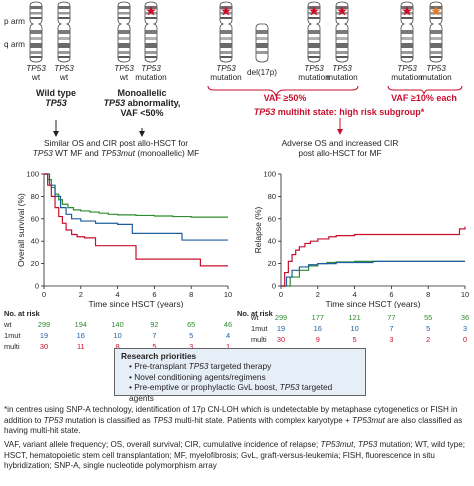 The image size is (474, 486). What do you see at coordinates (12, 346) in the screenshot?
I see `os-at-risk-row-label: multi` at bounding box center [12, 346].